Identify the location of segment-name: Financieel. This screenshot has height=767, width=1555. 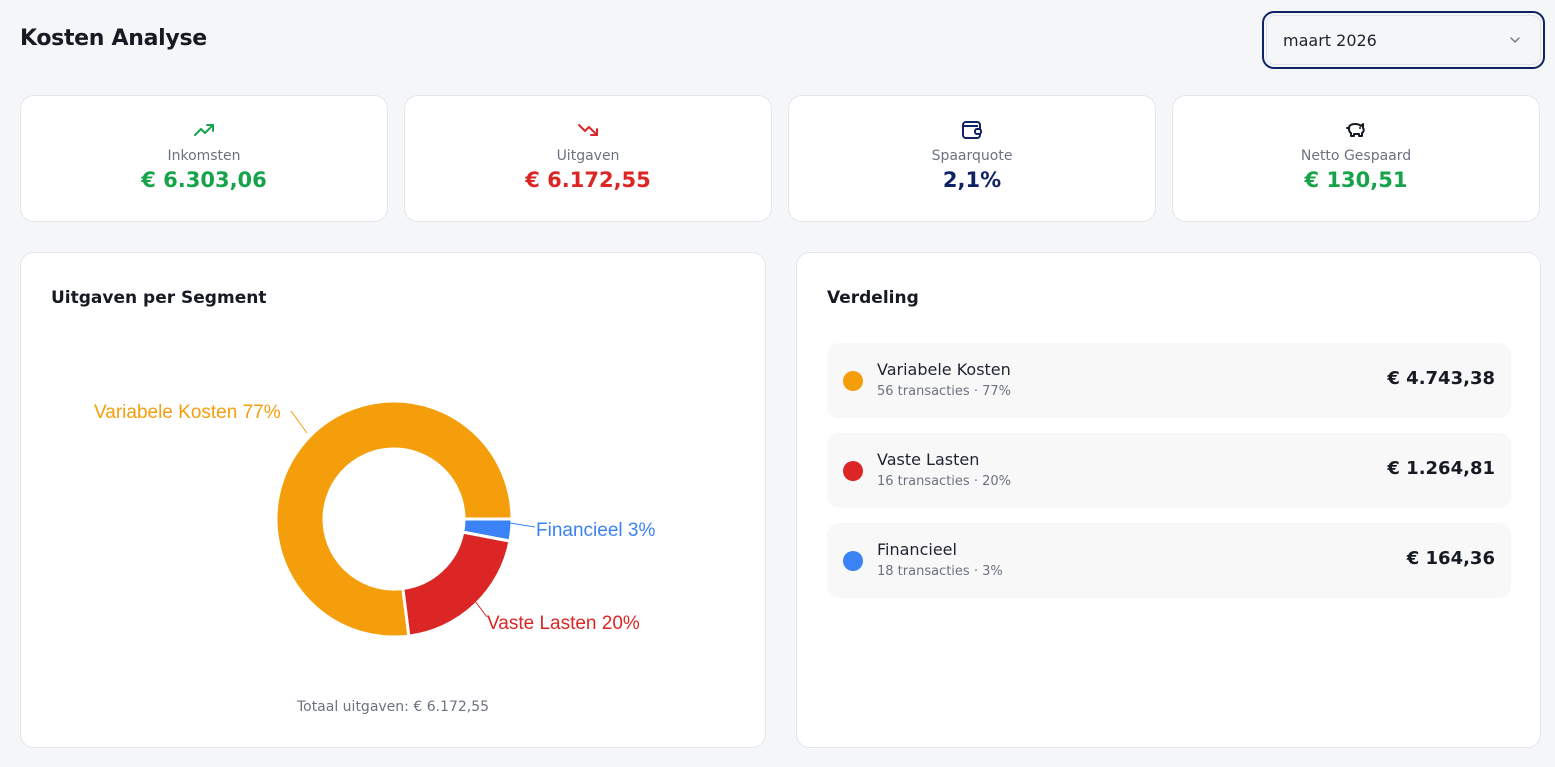
(917, 549).